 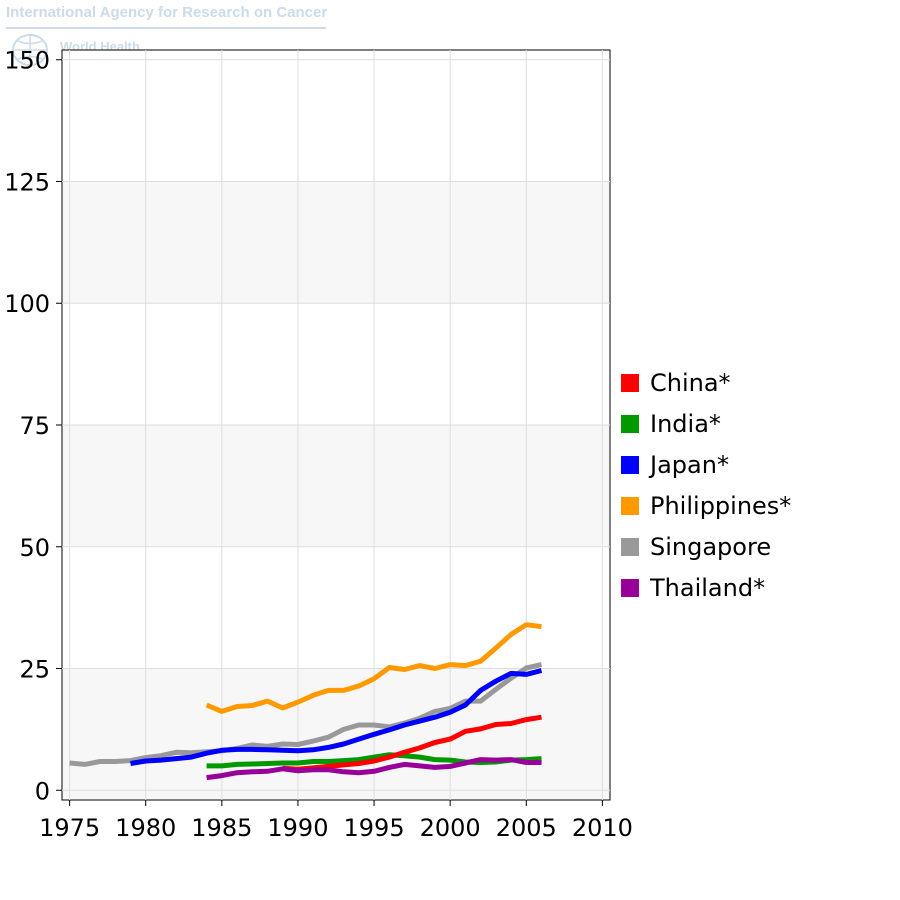 I want to click on series-line-thailand, so click(x=374, y=769).